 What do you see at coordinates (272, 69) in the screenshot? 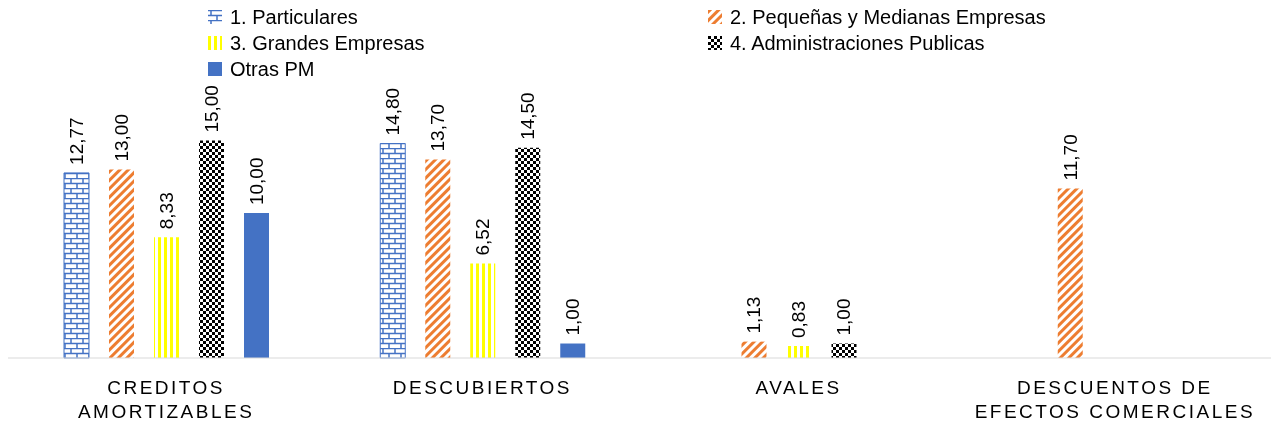
I see `legend-label: Otras PM` at bounding box center [272, 69].